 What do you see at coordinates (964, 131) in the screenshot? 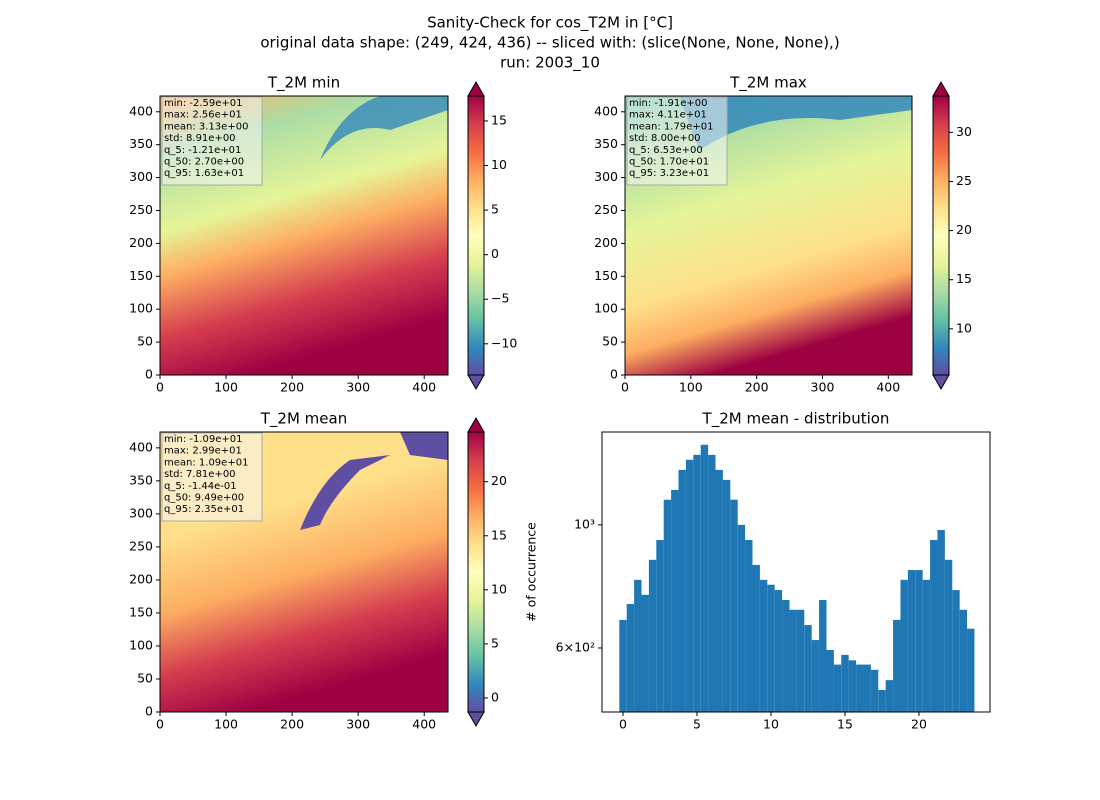
I see `colorbar-tick-label: 30` at bounding box center [964, 131].